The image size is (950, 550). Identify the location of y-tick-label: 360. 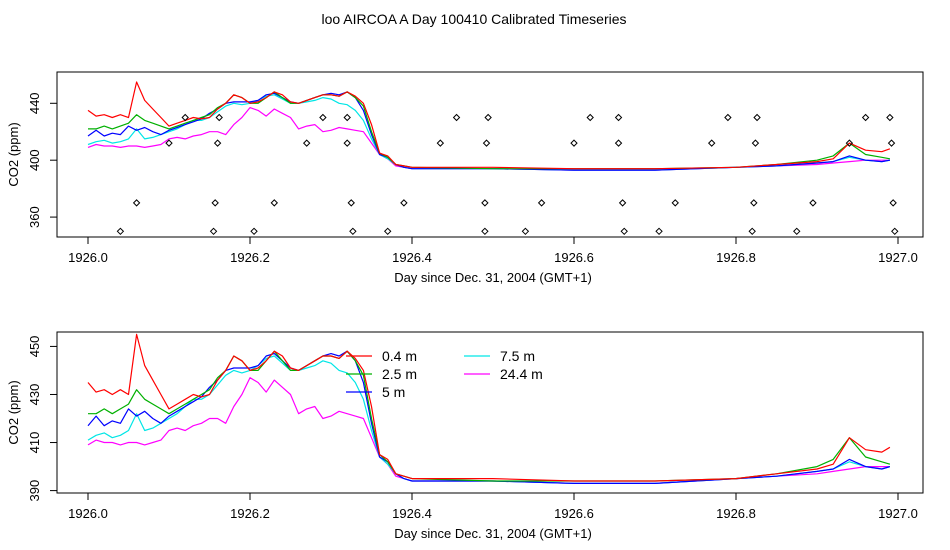
(34, 217).